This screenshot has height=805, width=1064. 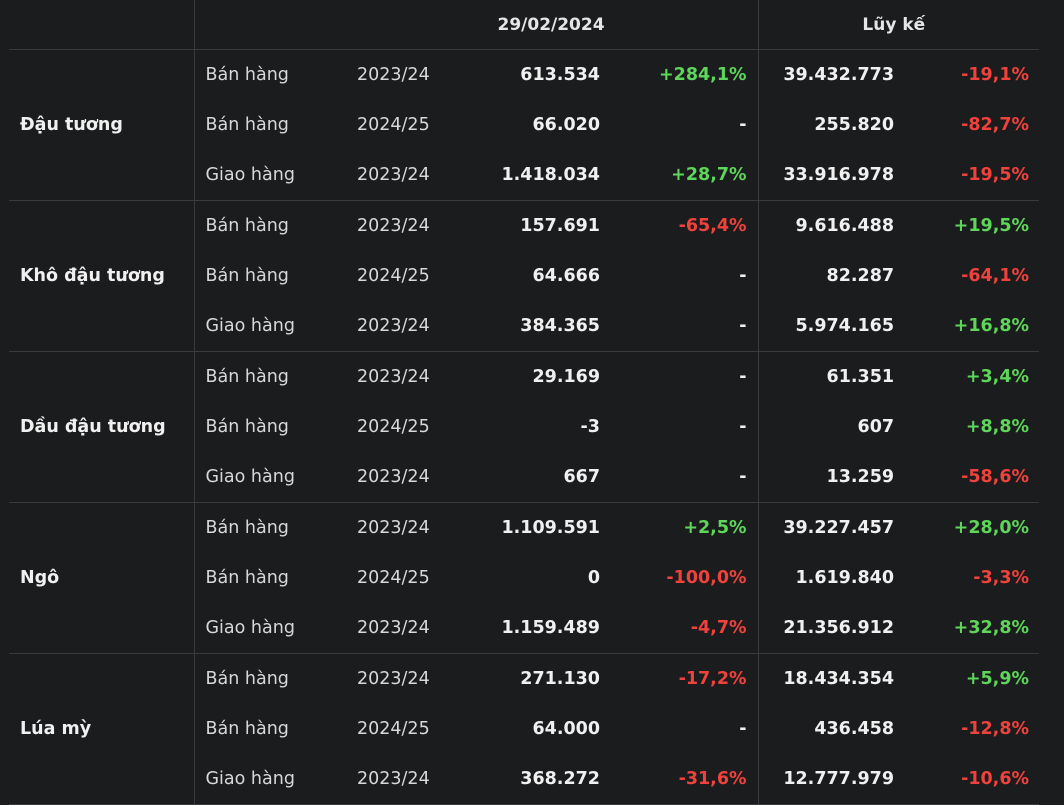 I want to click on weekly-change: +2,5%, so click(x=715, y=528).